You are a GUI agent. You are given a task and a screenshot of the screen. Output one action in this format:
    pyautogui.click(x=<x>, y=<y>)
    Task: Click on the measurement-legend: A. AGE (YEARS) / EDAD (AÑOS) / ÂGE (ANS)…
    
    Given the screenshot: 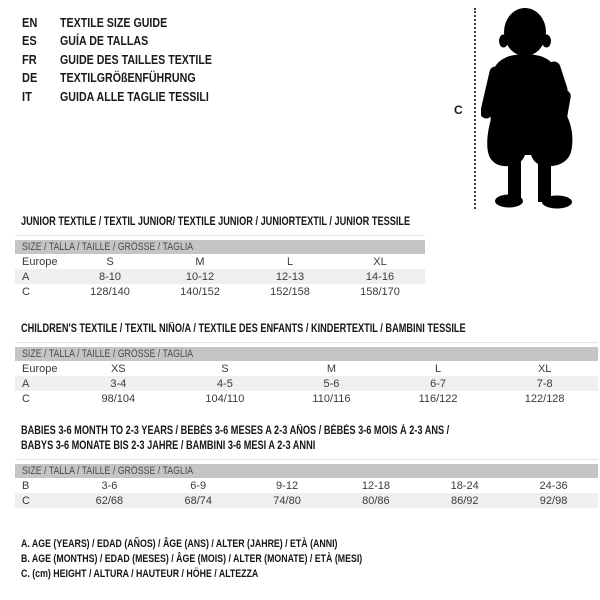 What is the action you would take?
    pyautogui.click(x=234, y=559)
    